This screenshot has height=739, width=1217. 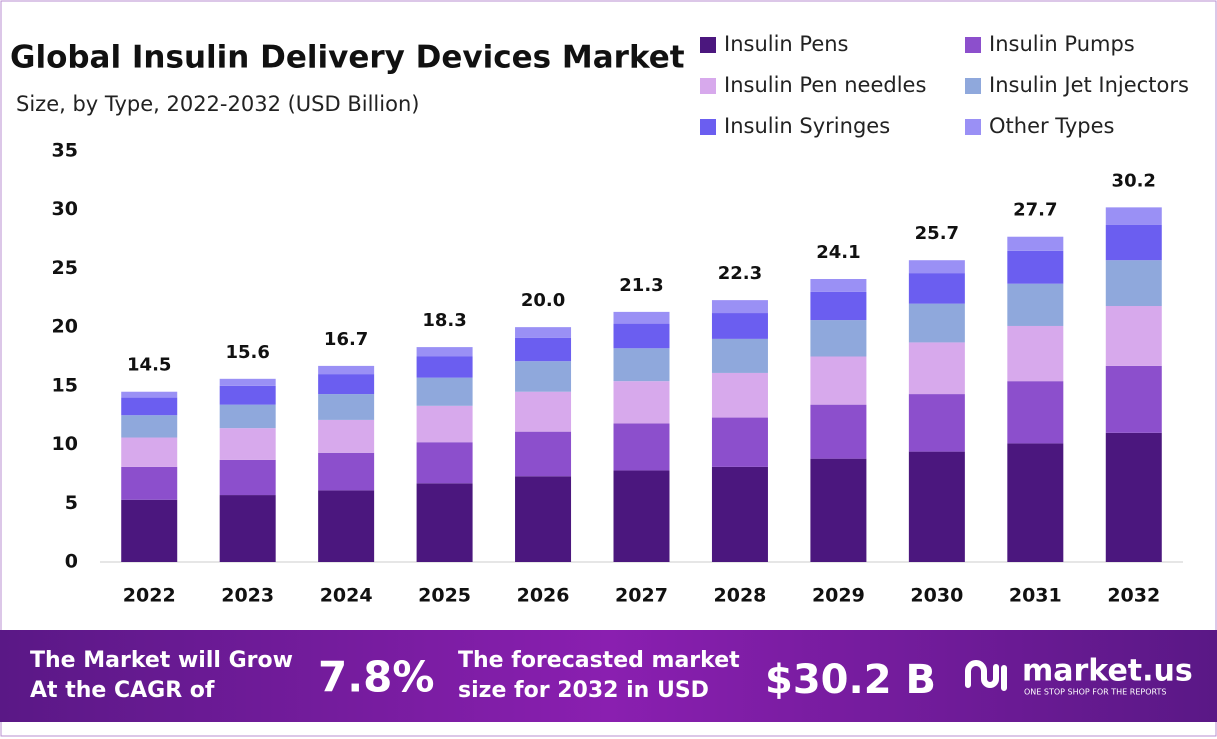 I want to click on y-tick-label: 15, so click(x=65, y=385).